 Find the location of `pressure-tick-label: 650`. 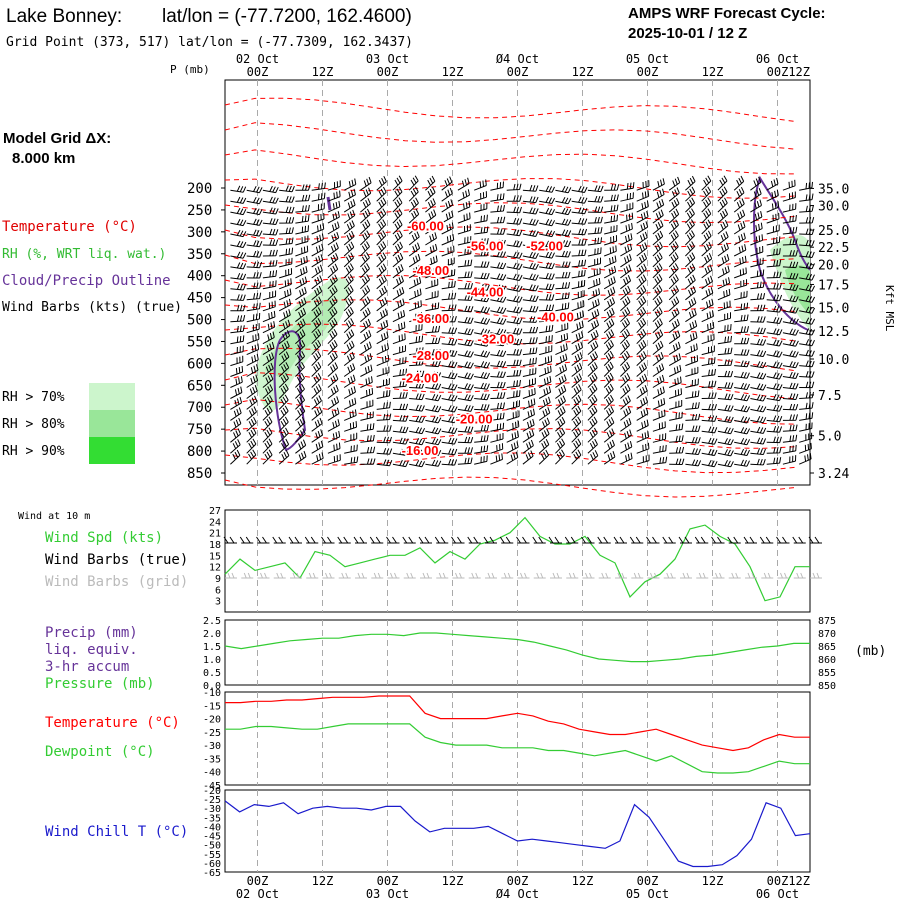

pressure-tick-label: 650 is located at coordinates (199, 386).